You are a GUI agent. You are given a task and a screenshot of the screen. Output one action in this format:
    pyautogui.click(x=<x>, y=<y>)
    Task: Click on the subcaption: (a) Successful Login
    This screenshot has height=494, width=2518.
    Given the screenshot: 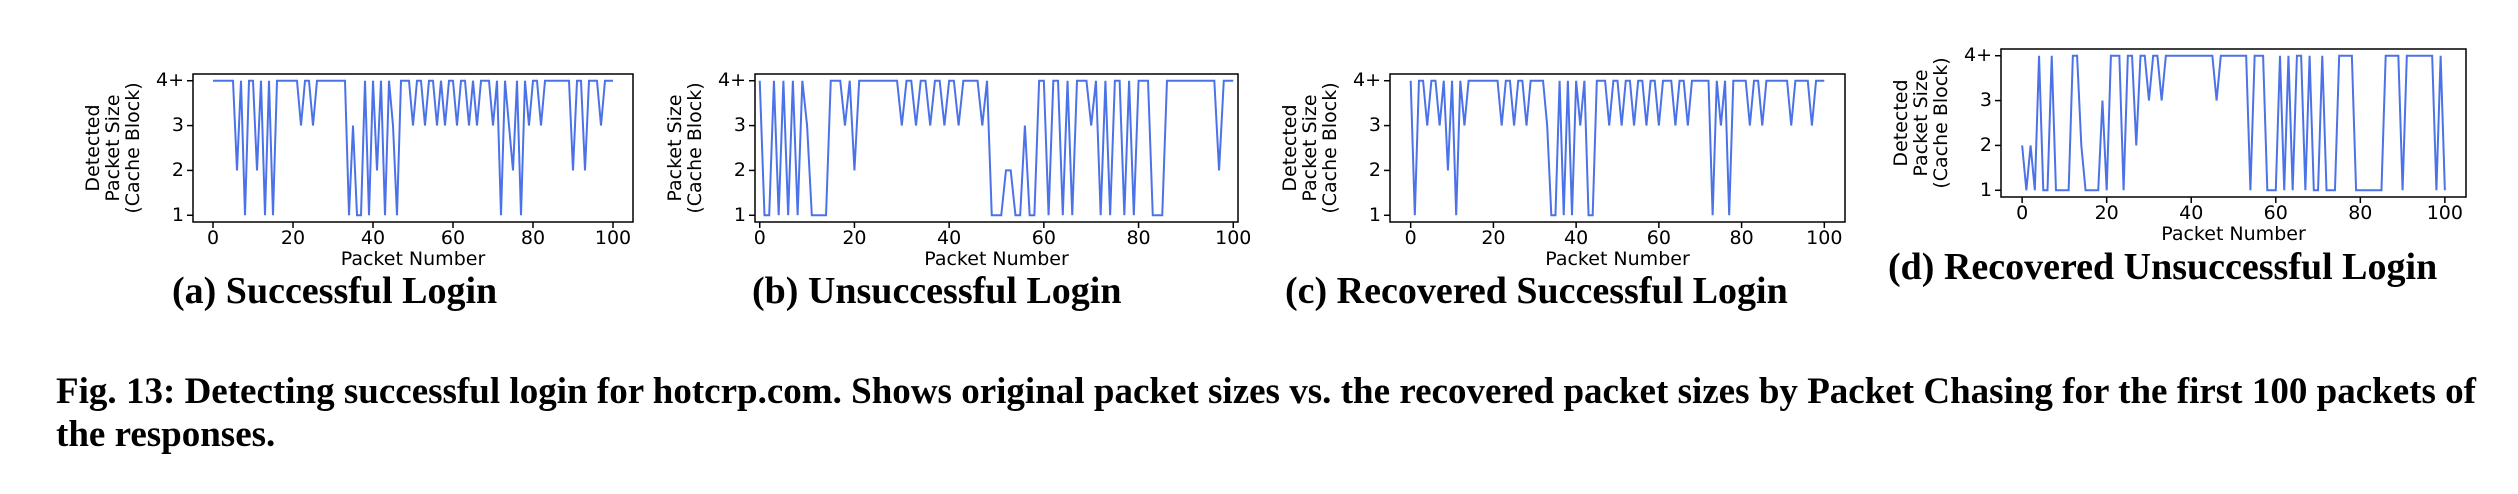 What is the action you would take?
    pyautogui.click(x=335, y=291)
    